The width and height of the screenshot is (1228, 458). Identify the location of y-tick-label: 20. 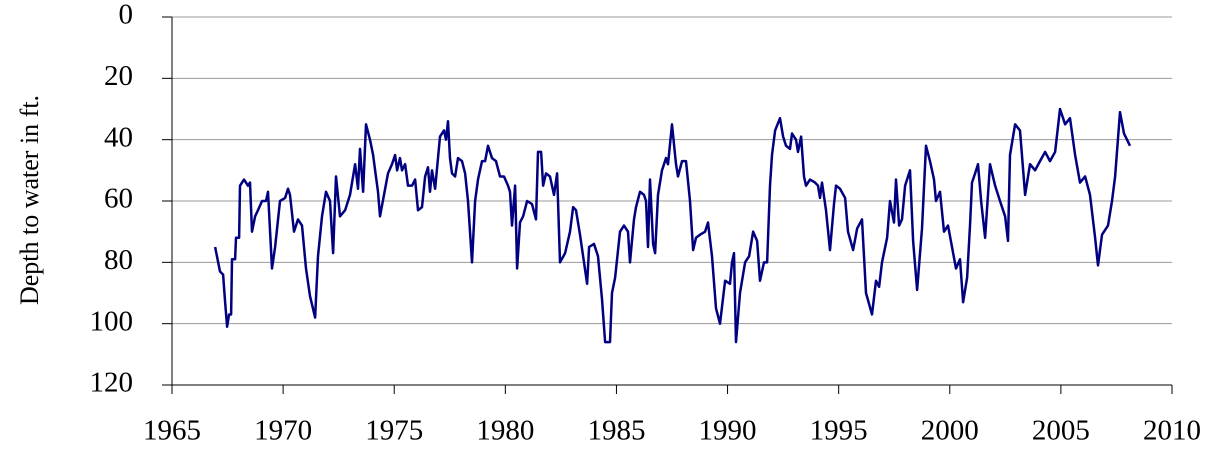
(118, 76).